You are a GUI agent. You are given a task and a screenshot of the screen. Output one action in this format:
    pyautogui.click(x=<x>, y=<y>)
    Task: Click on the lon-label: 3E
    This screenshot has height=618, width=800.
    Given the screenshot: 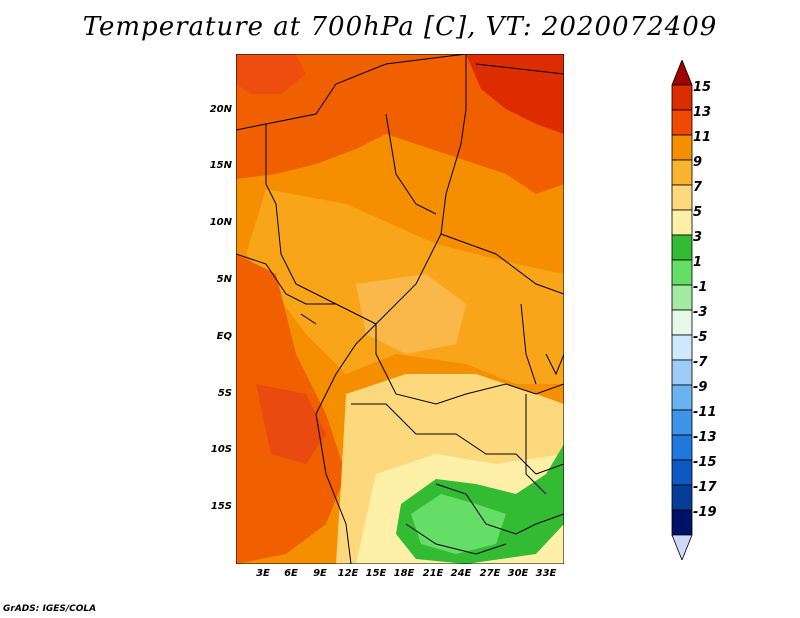 What is the action you would take?
    pyautogui.click(x=263, y=573)
    